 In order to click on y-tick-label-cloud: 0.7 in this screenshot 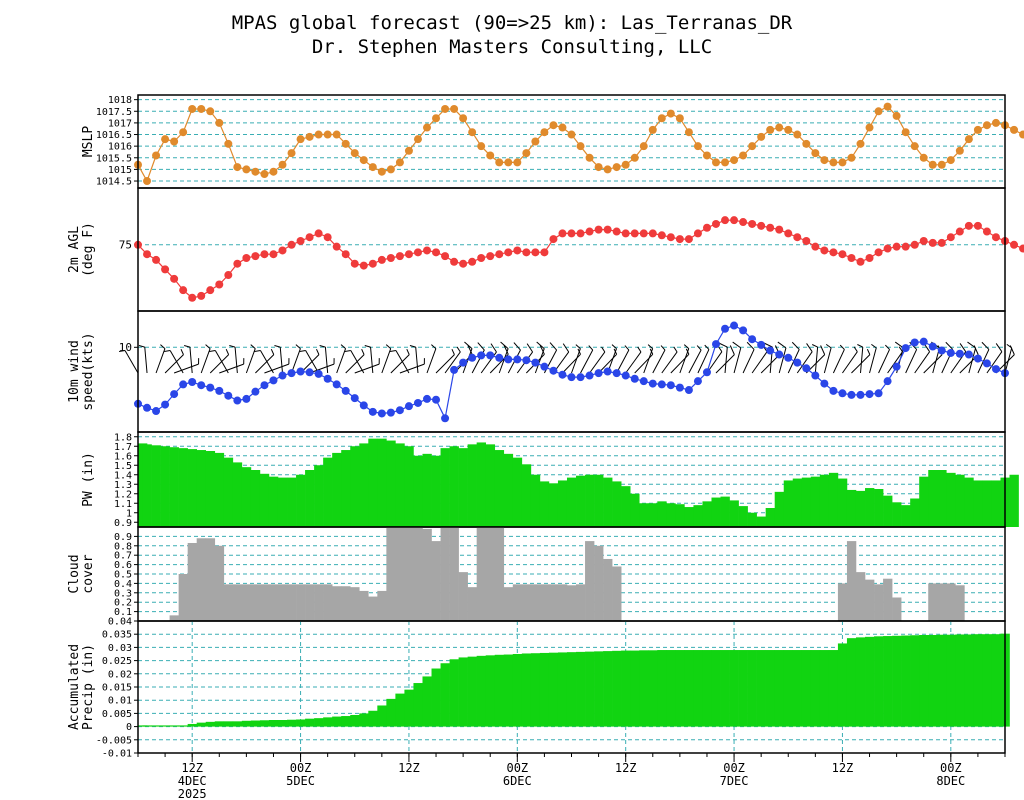, I will do `click(123, 556)`.